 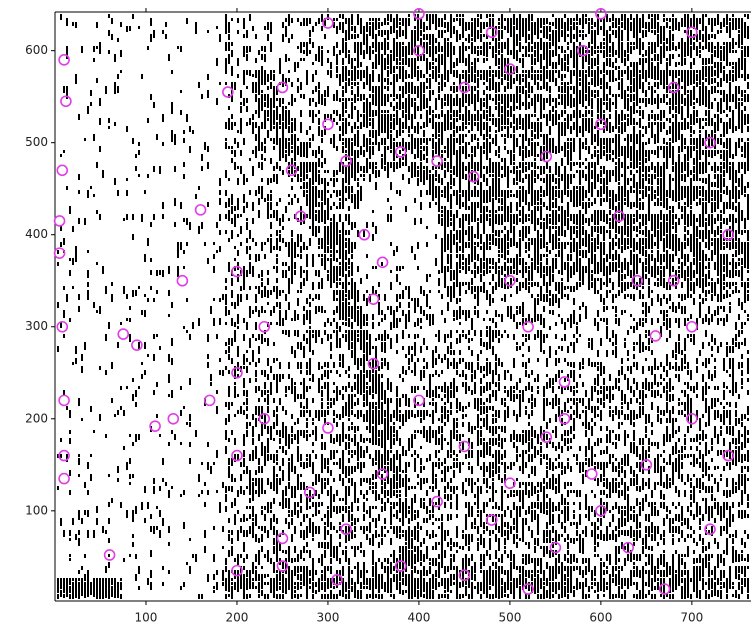 I want to click on y-tick-label: 600, so click(x=36, y=50).